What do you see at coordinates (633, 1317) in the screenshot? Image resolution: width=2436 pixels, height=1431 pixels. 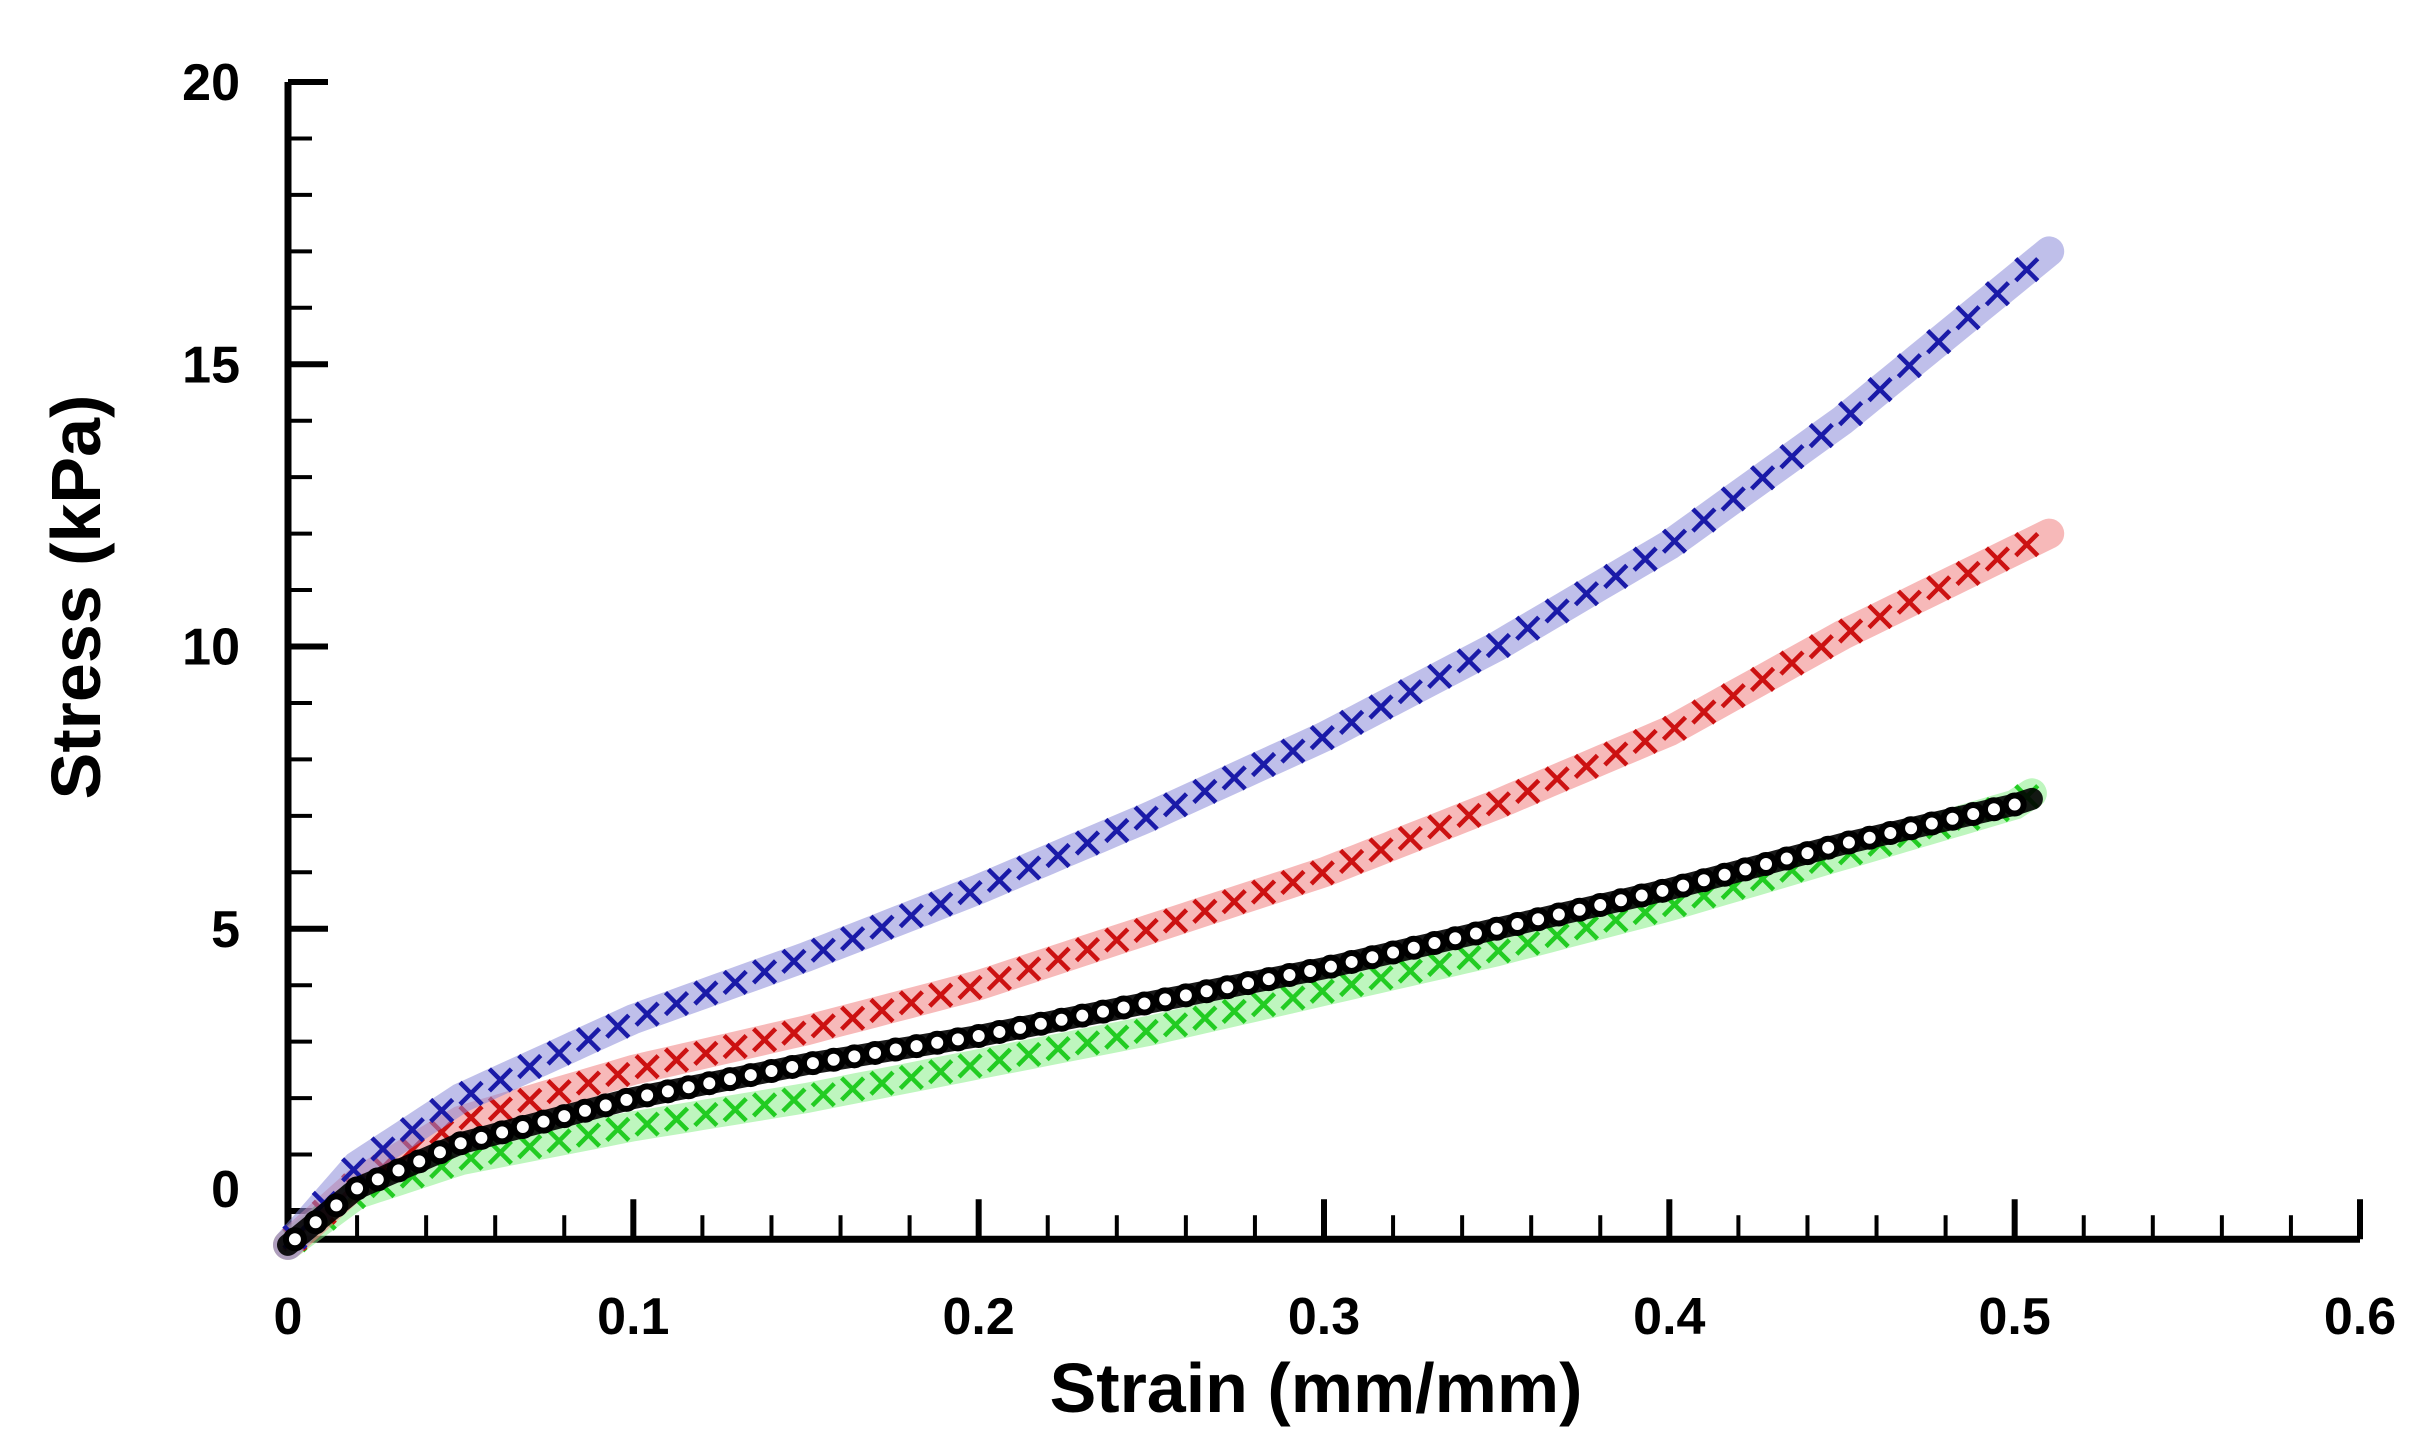 I see `x-tick-label: 0.1` at bounding box center [633, 1317].